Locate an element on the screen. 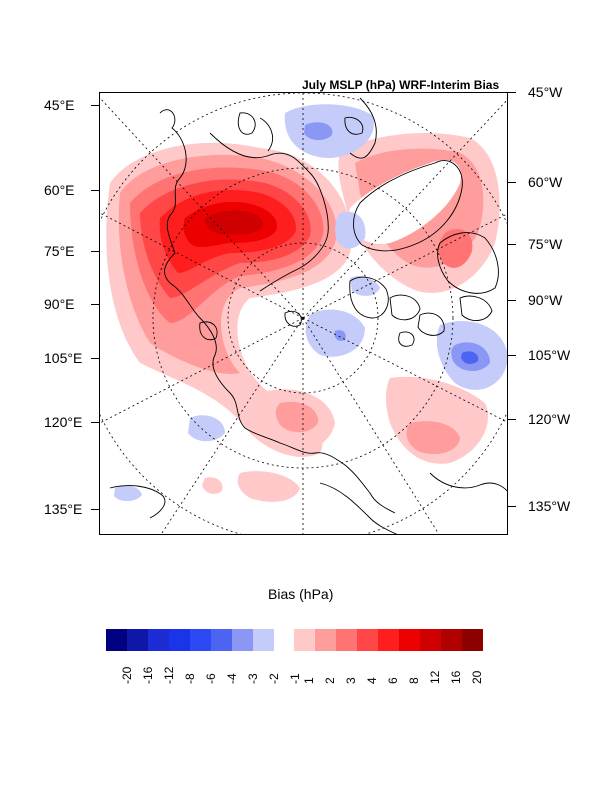 The image size is (612, 792). right-axis-label: 75°W is located at coordinates (545, 244).